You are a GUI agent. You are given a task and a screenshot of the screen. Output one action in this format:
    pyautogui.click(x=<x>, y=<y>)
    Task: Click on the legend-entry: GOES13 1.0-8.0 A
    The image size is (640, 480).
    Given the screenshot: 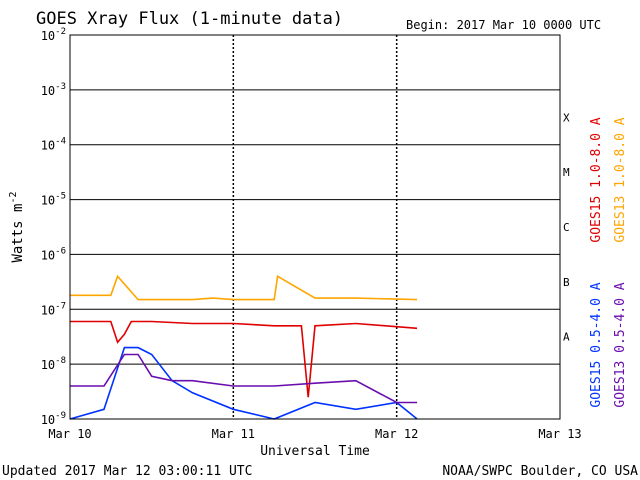 What is the action you would take?
    pyautogui.click(x=620, y=179)
    